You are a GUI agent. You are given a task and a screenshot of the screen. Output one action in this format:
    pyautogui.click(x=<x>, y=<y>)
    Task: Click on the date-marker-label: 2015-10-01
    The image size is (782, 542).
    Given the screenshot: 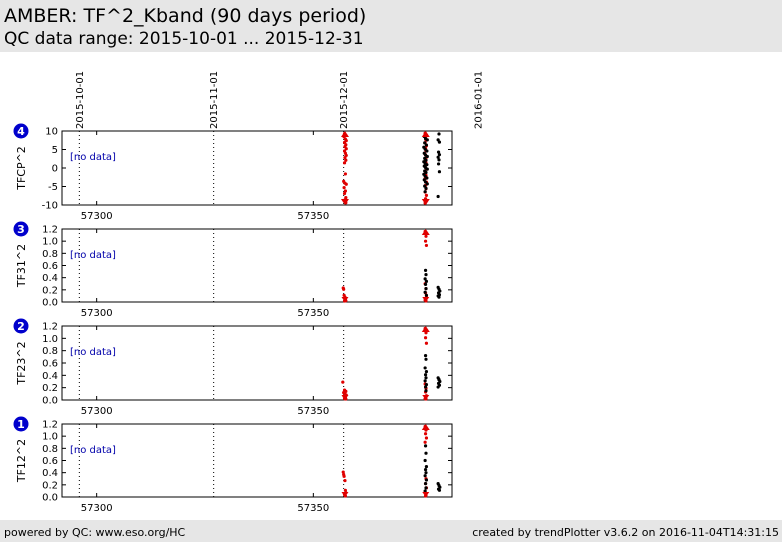 What is the action you would take?
    pyautogui.click(x=80, y=100)
    